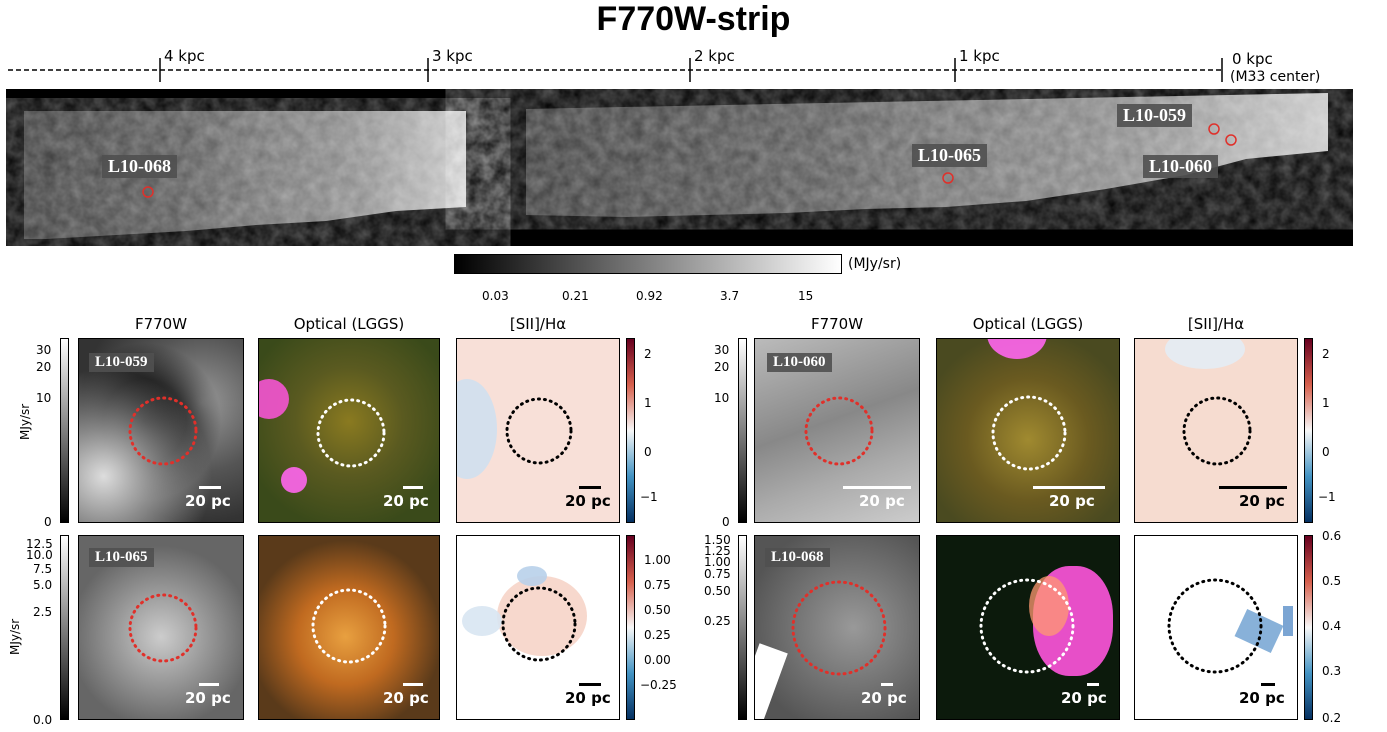  What do you see at coordinates (575, 296) in the screenshot?
I see `strip-cb-tick: 0.21` at bounding box center [575, 296].